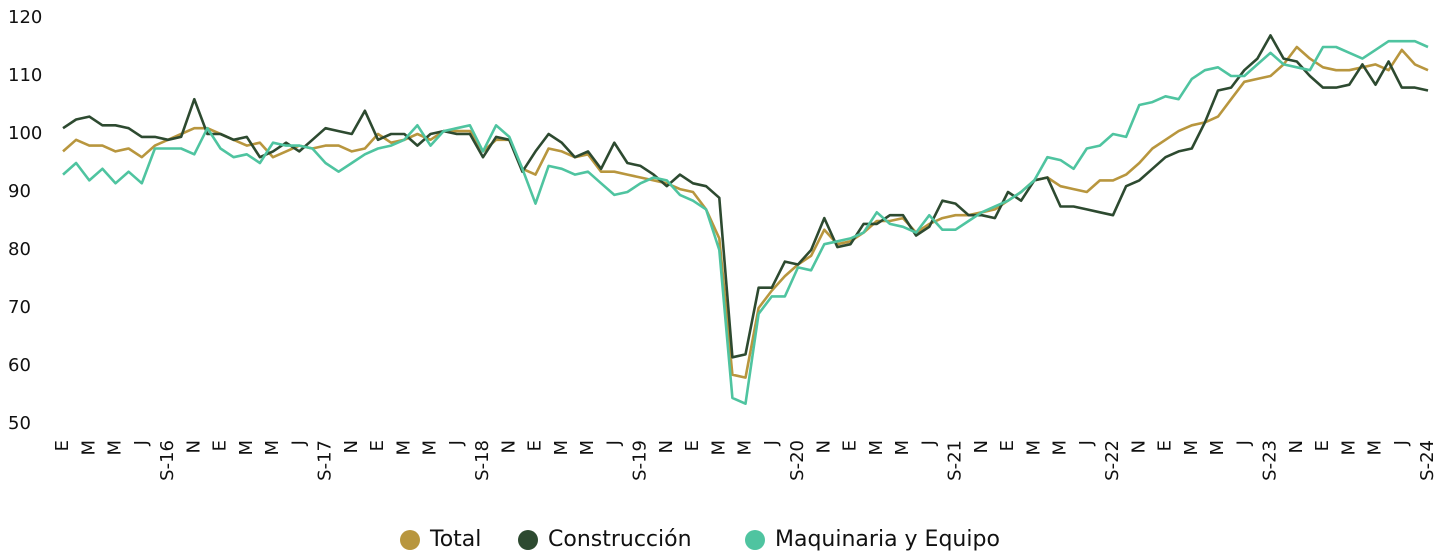 The image size is (1440, 556). Describe the element at coordinates (19, 423) in the screenshot. I see `y-tick-label: 50` at that location.